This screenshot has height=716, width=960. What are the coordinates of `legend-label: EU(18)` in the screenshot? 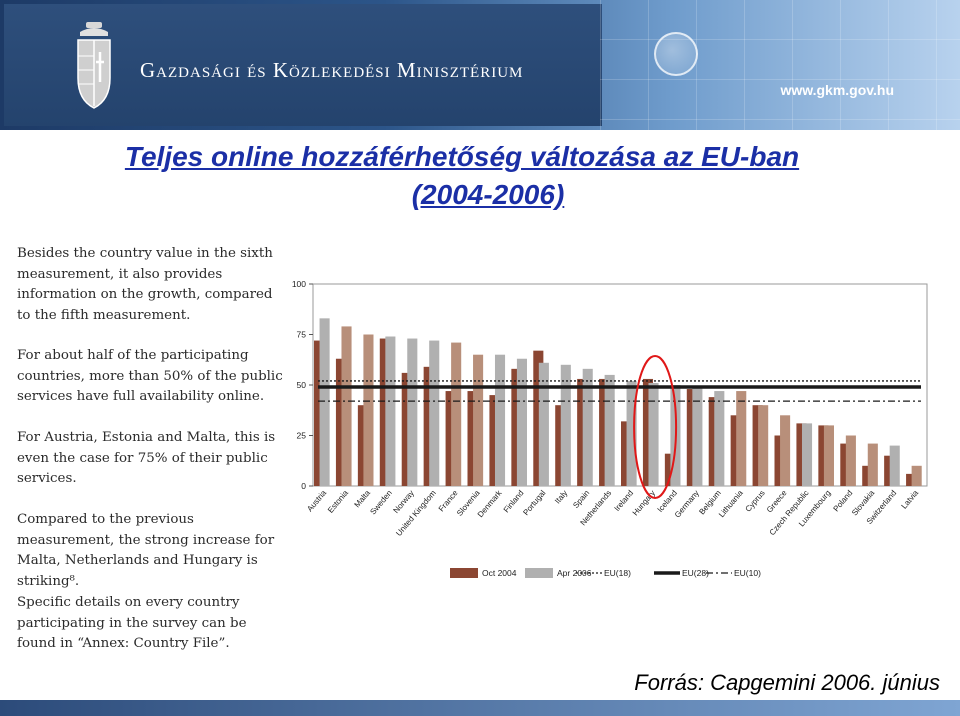 It's located at (617, 573).